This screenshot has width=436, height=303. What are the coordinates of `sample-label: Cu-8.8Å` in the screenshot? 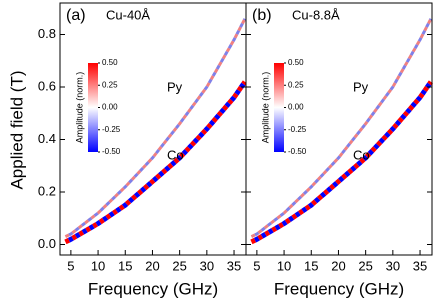 It's located at (316, 14).